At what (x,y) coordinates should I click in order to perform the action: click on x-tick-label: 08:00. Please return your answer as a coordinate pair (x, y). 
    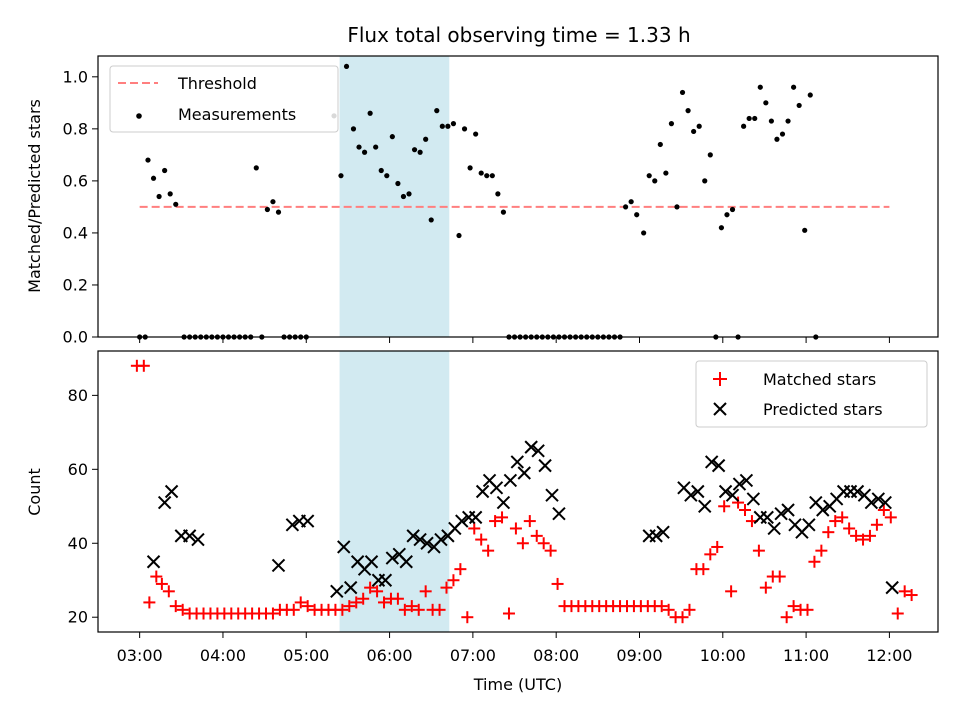
    Looking at the image, I should click on (556, 655).